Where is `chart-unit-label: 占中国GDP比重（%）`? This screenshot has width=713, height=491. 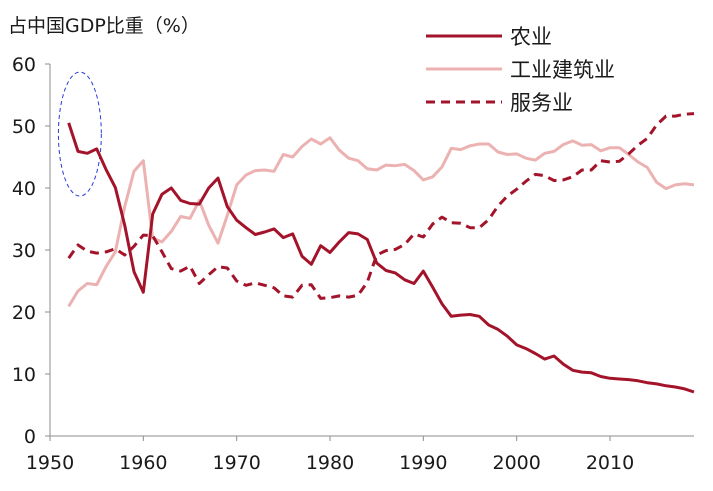 chart-unit-label: 占中国GDP比重（%） is located at coordinates (104, 26).